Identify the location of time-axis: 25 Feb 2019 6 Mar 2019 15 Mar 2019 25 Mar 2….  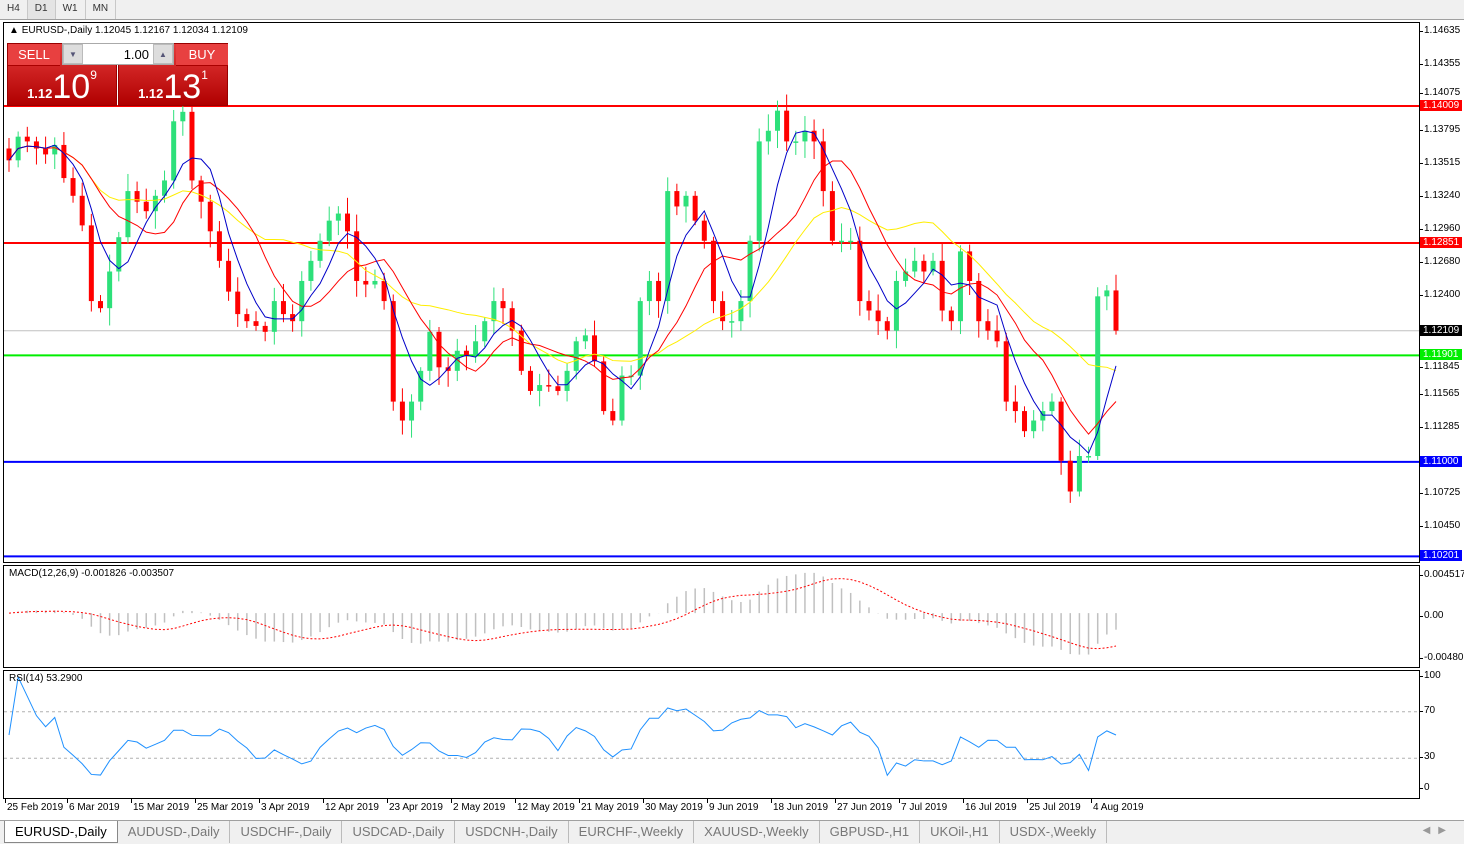
(710, 807).